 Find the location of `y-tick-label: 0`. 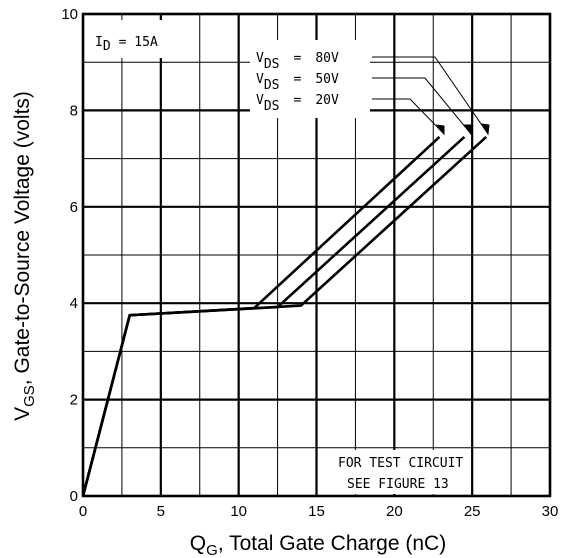

y-tick-label: 0 is located at coordinates (74, 496).